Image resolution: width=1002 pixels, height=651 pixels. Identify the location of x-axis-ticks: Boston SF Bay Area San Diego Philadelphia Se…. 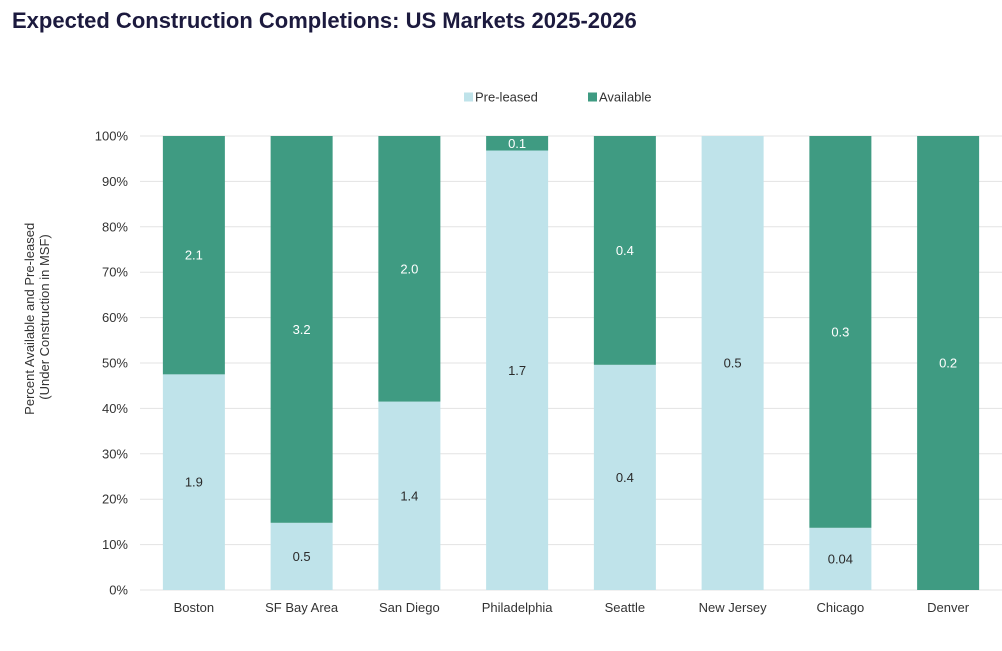
(572, 607).